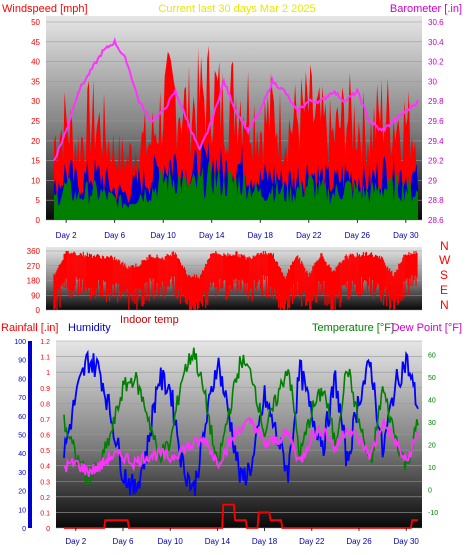 The height and width of the screenshot is (555, 466). Describe the element at coordinates (45, 467) in the screenshot. I see `rain-tick-label: 0.4` at that location.